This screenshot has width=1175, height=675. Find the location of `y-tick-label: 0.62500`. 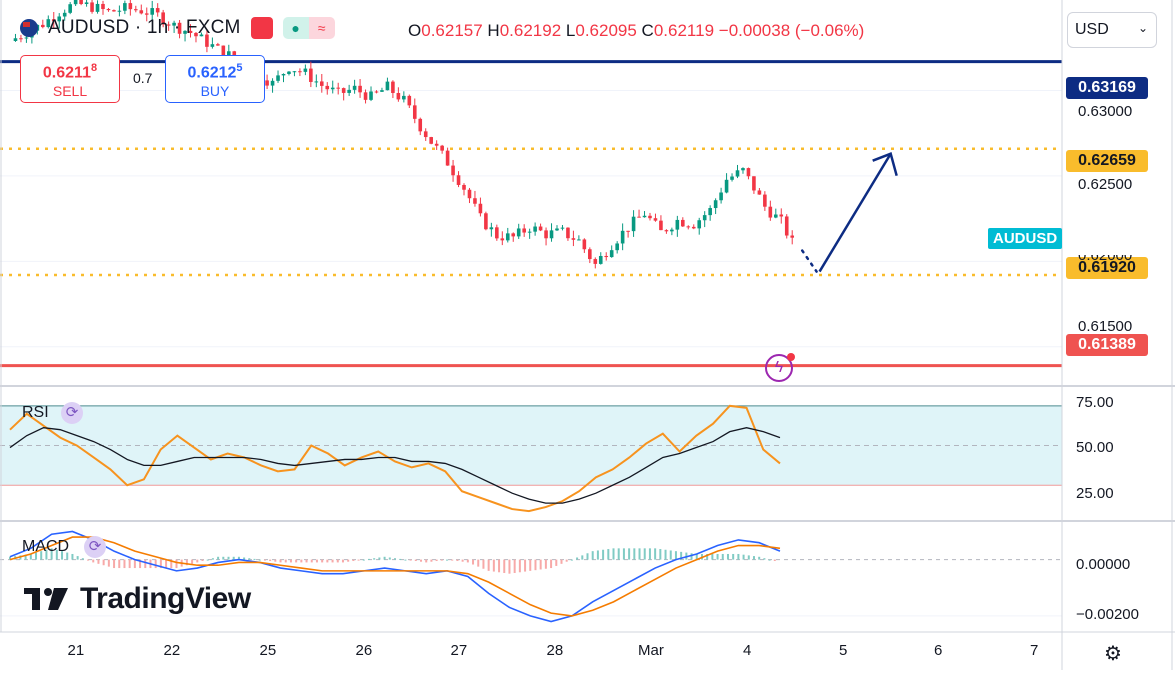

y-tick-label: 0.62500 is located at coordinates (1105, 184).